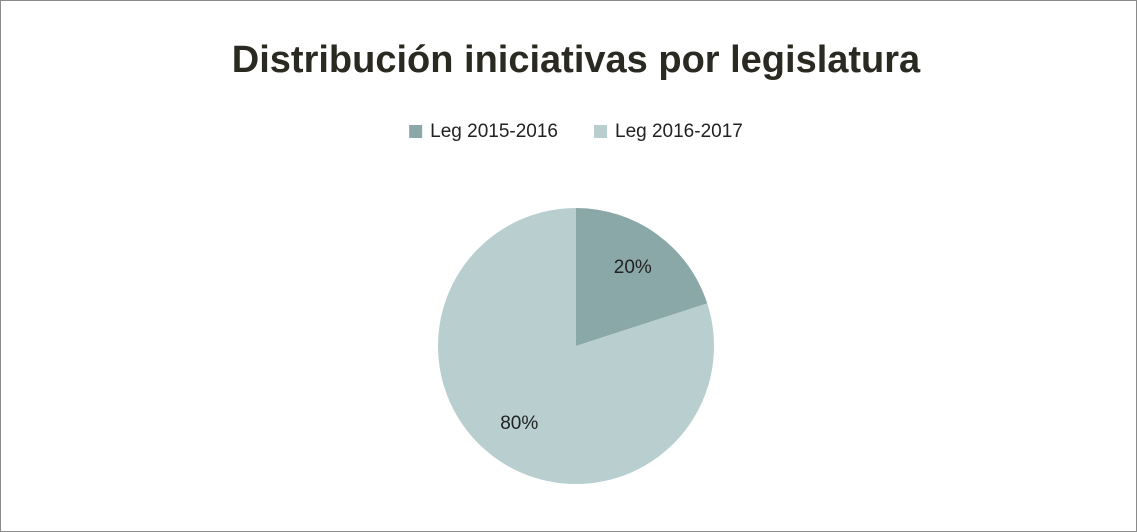  I want to click on data-label: 80%, so click(519, 423).